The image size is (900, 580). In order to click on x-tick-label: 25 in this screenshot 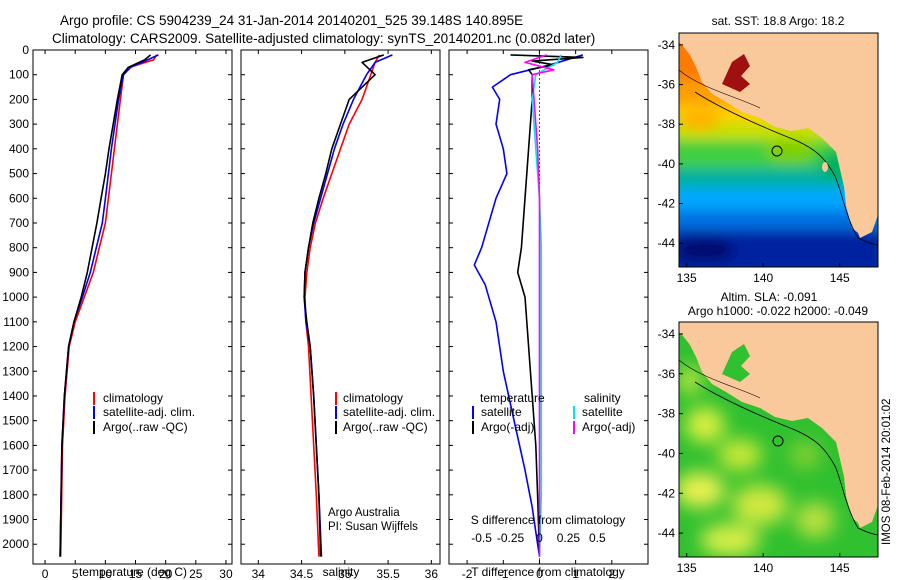, I will do `click(196, 573)`.